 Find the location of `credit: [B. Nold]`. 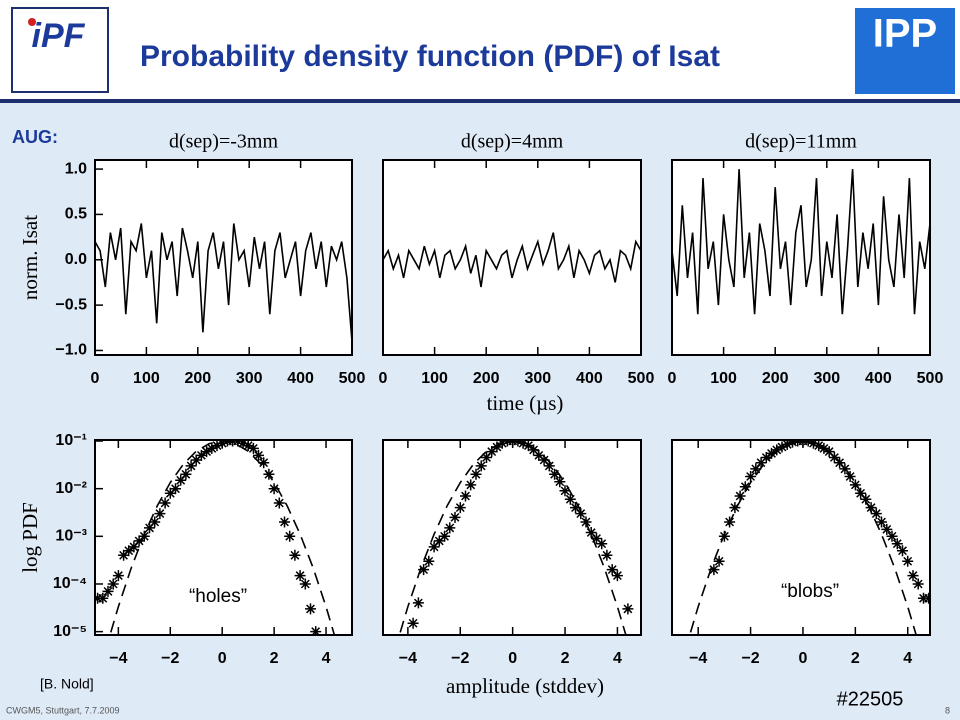

credit: [B. Nold] is located at coordinates (67, 684).